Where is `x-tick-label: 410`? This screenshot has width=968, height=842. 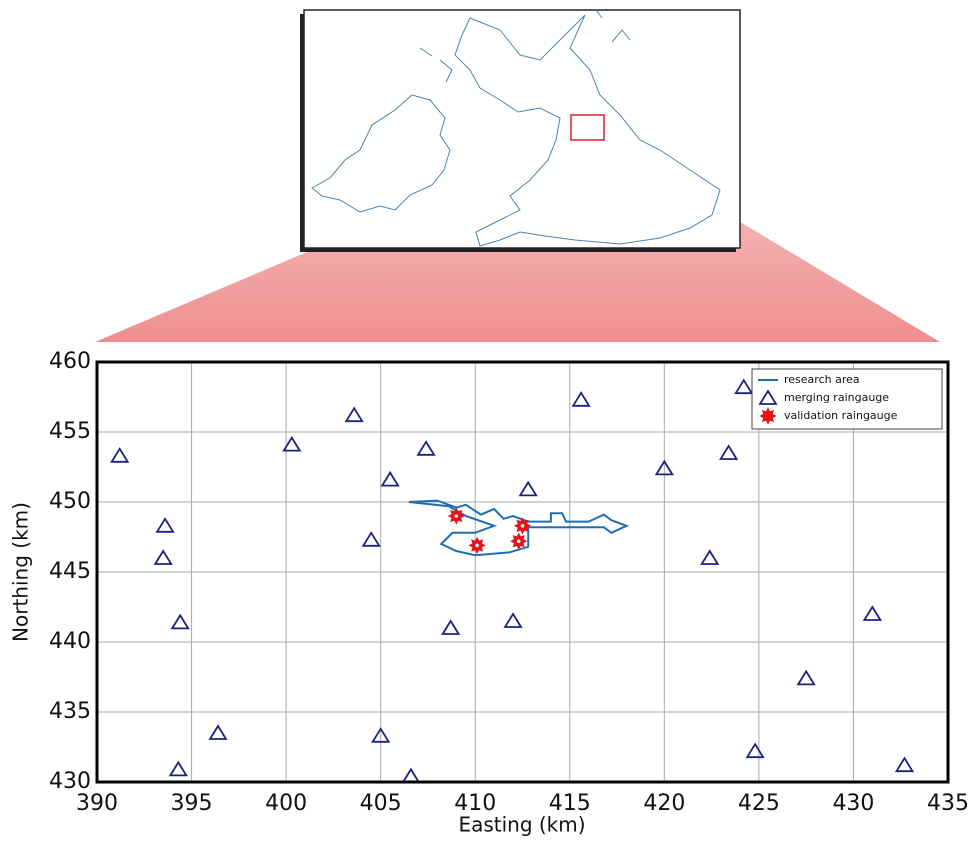 x-tick-label: 410 is located at coordinates (475, 803).